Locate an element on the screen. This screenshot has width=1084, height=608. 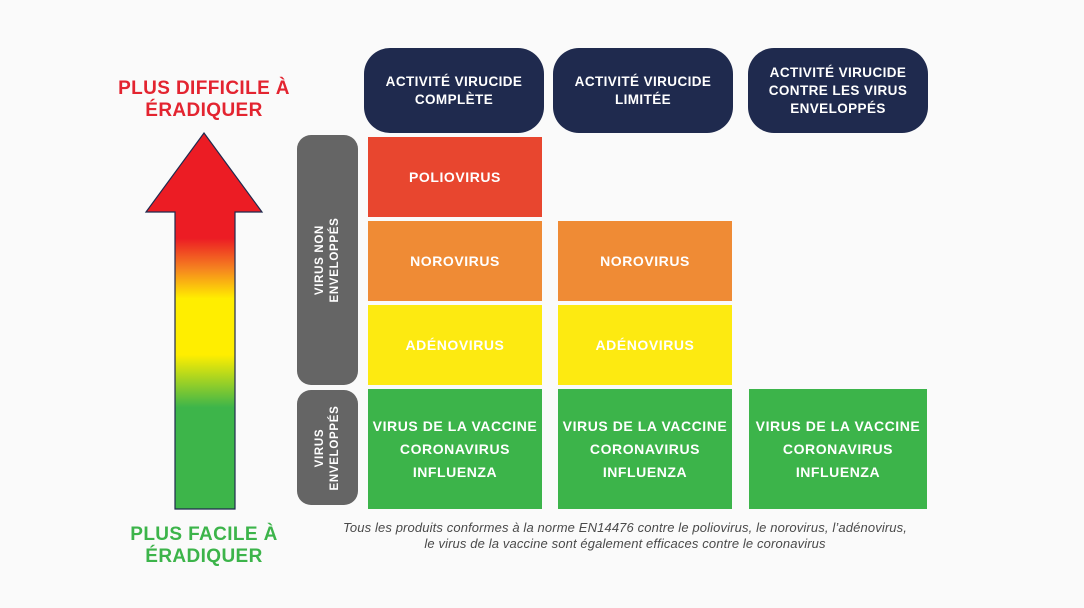
column-header-label: ACTIVITÉ VIRUCIDE LIMITÉE is located at coordinates (643, 90).